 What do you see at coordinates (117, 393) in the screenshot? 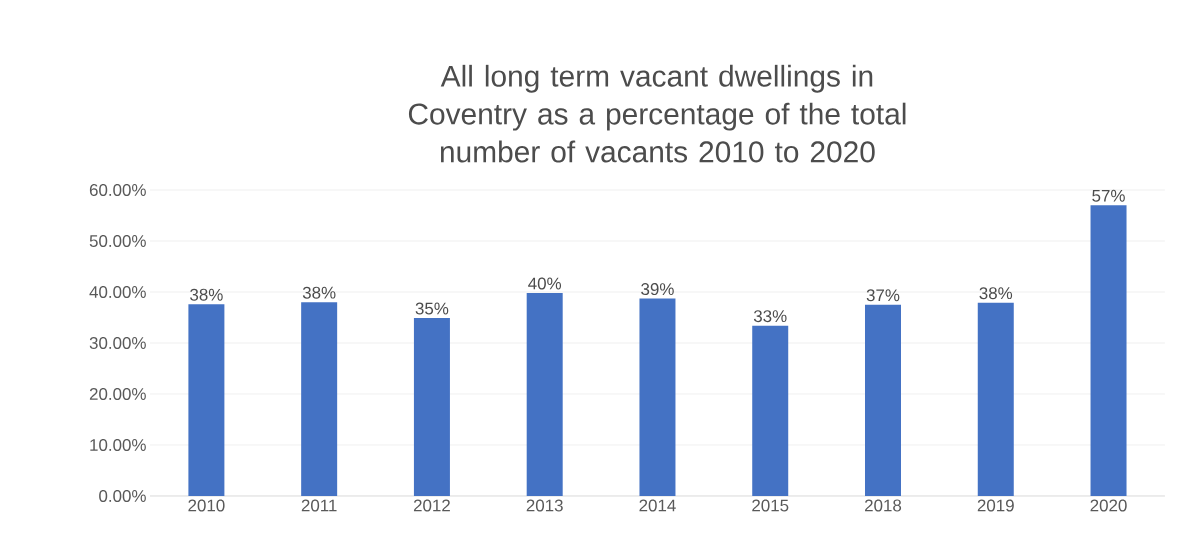
I see `y-tick-label: 20.00%` at bounding box center [117, 393].